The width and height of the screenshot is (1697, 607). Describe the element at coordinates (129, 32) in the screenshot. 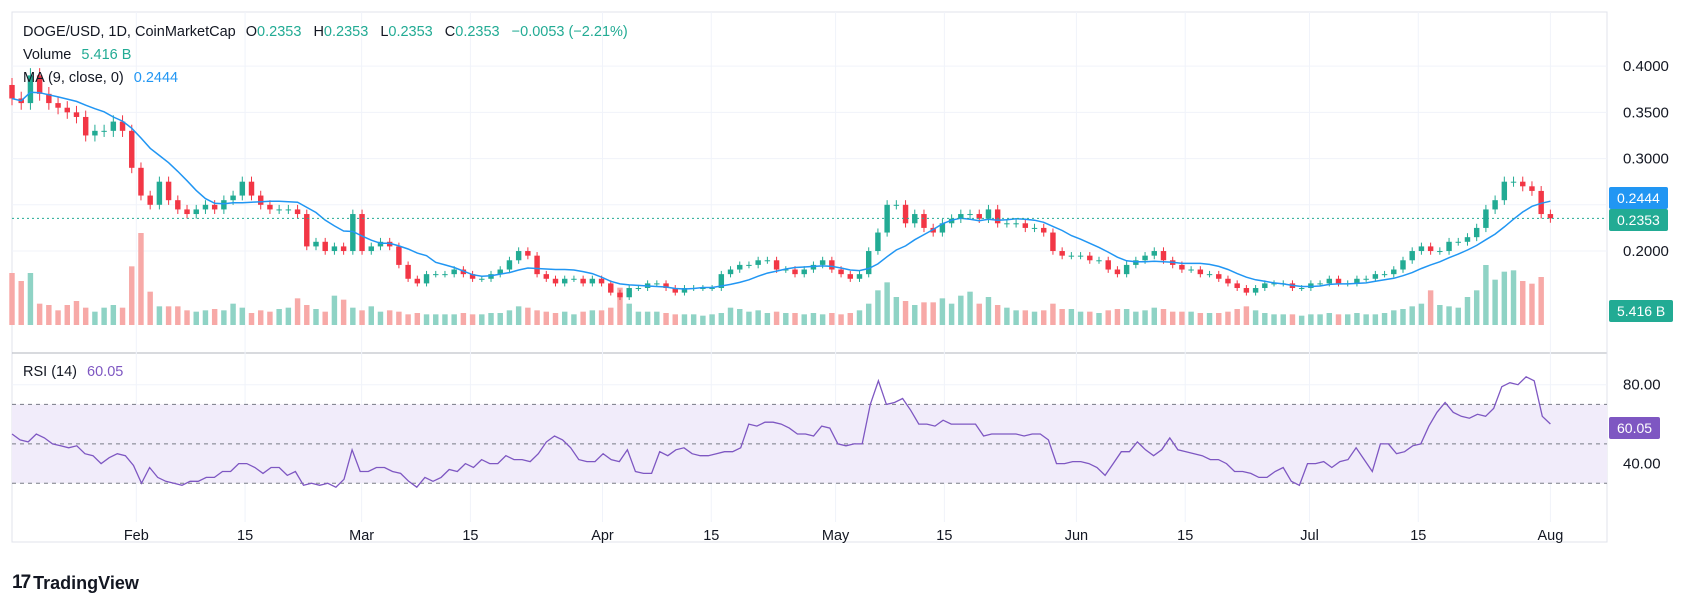

I see `symbol-label: DOGE/USD, 1D, CoinMarketCap` at that location.